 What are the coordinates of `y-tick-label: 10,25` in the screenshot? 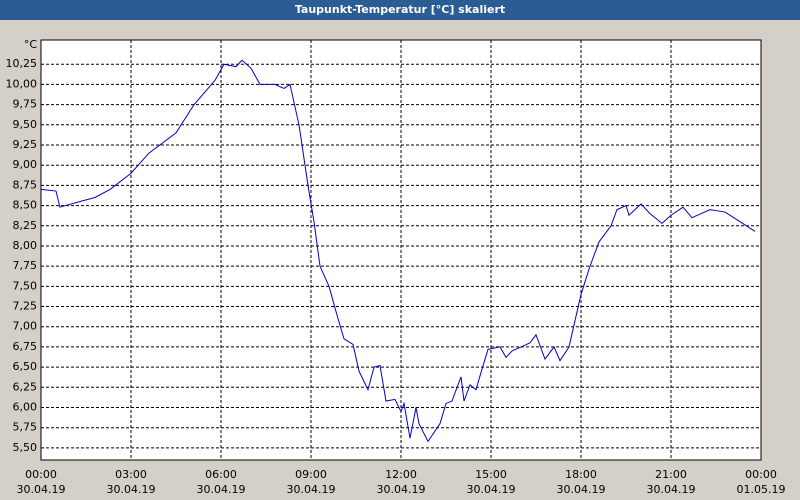 It's located at (22, 63).